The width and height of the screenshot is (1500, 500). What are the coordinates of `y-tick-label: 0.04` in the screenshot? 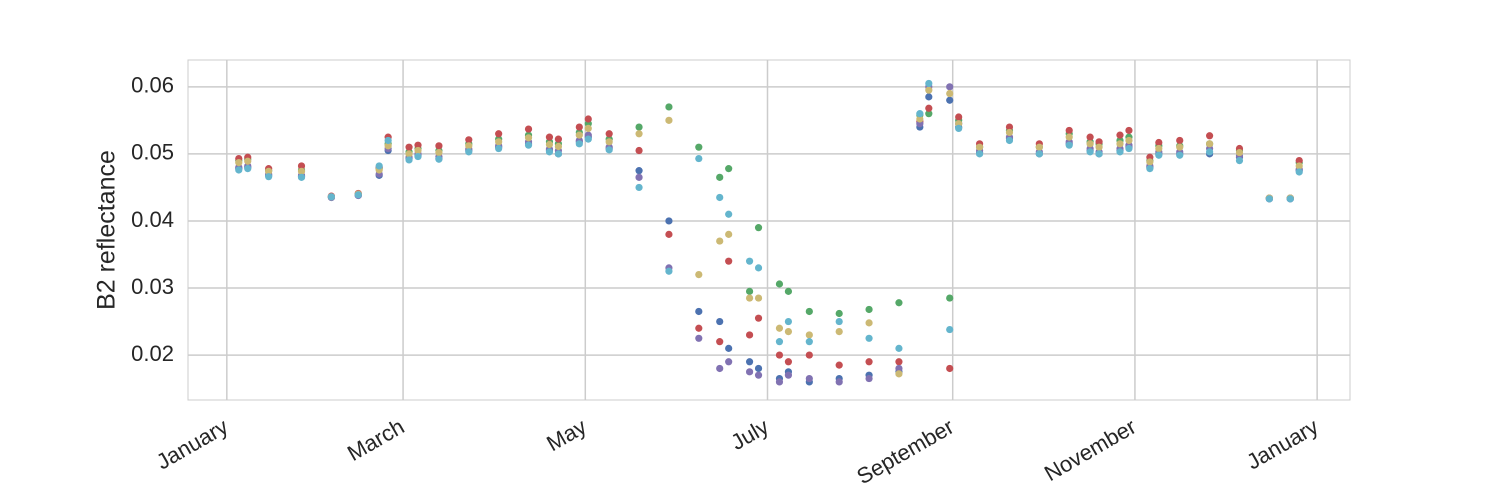 It's located at (152, 219).